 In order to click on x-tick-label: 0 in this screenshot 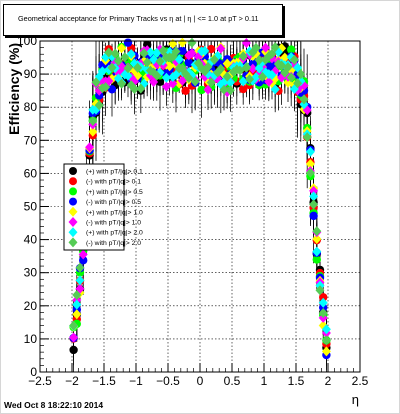, I will do `click(200, 381)`.